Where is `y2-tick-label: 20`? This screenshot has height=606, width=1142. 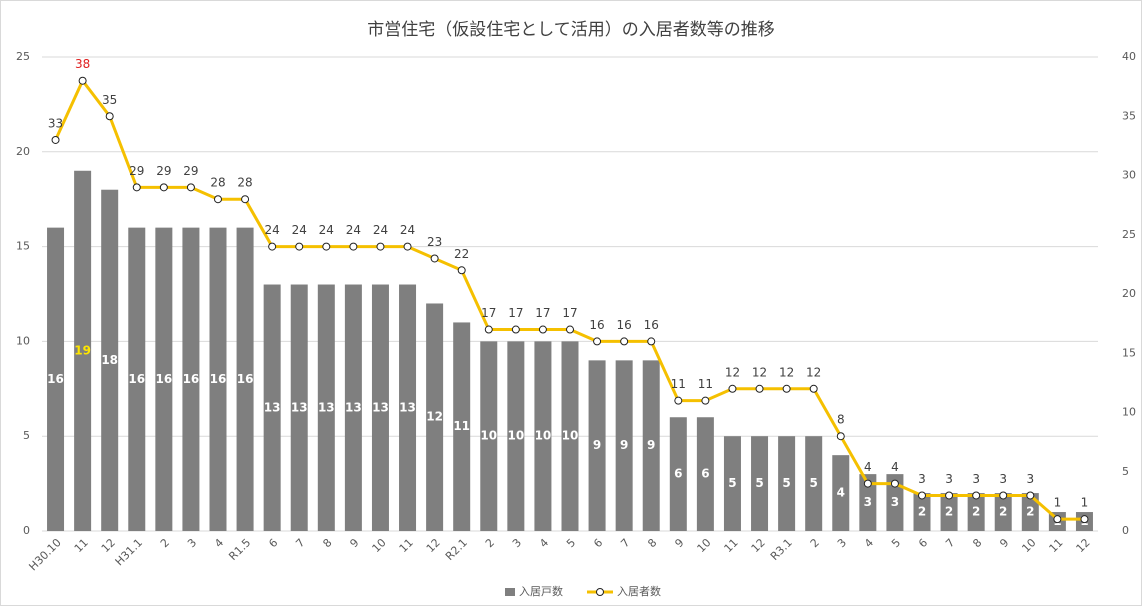
y2-tick-label: 20 is located at coordinates (1129, 293).